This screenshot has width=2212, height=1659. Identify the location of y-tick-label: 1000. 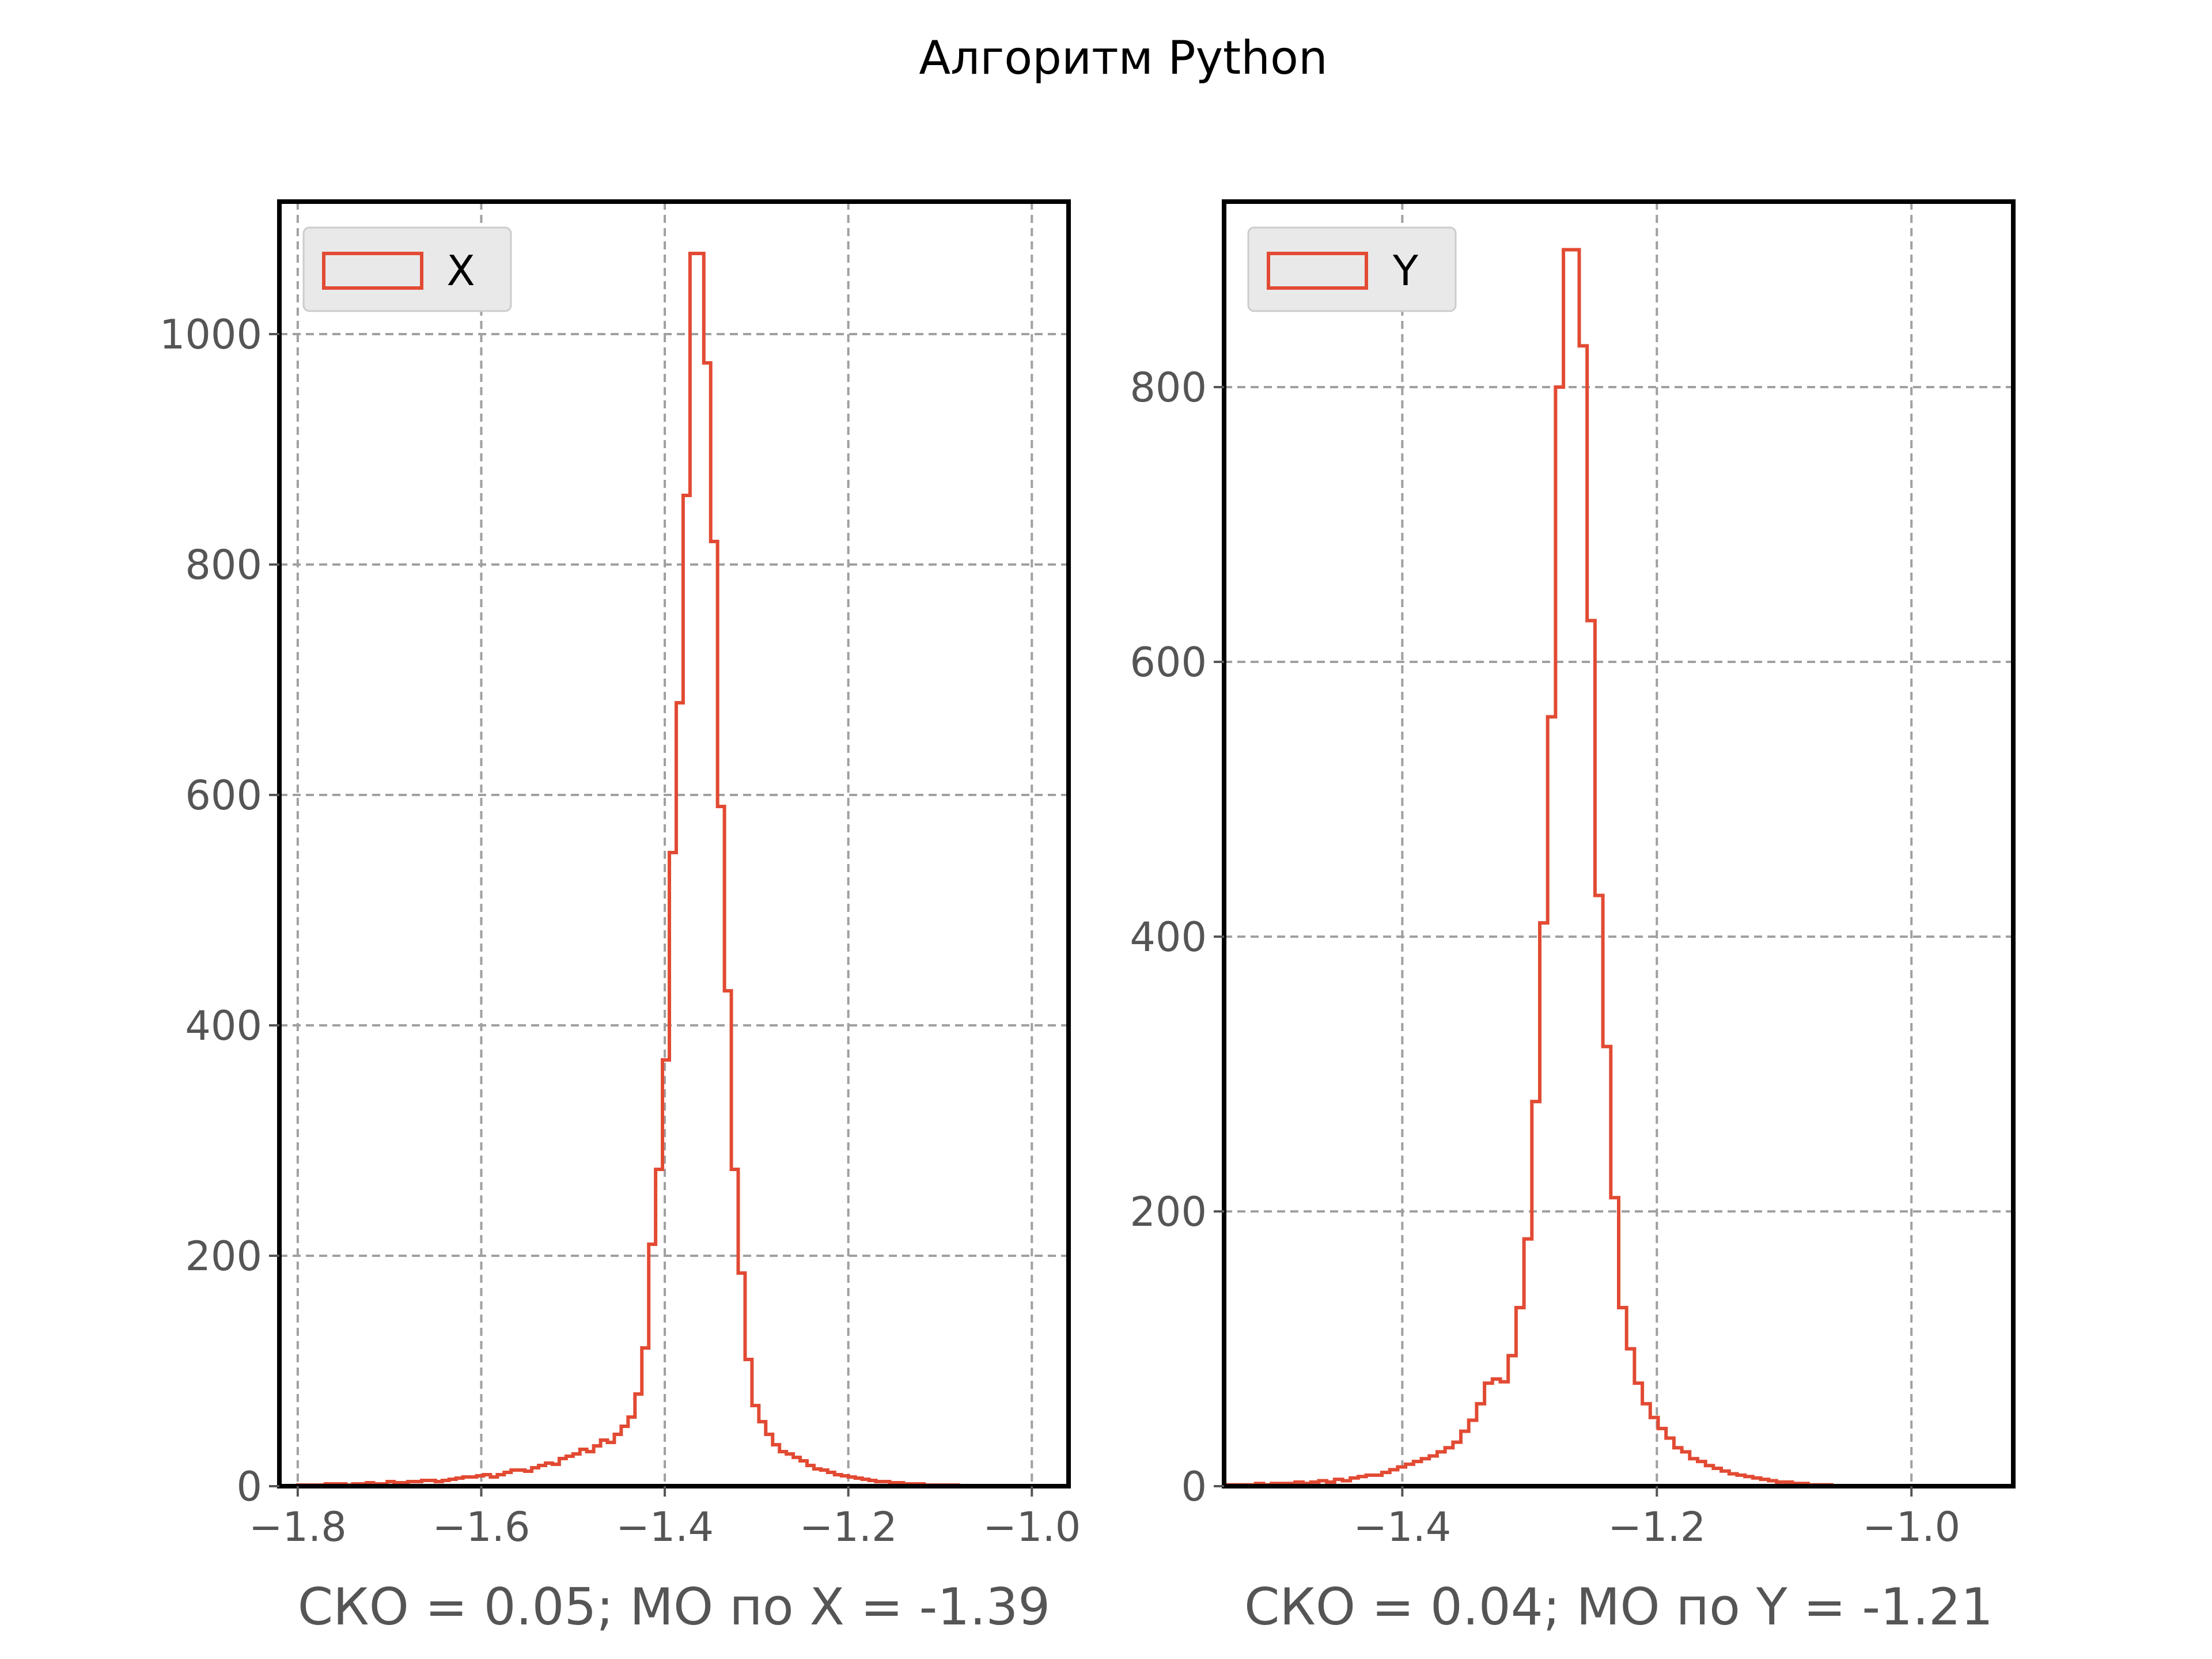
(211, 334).